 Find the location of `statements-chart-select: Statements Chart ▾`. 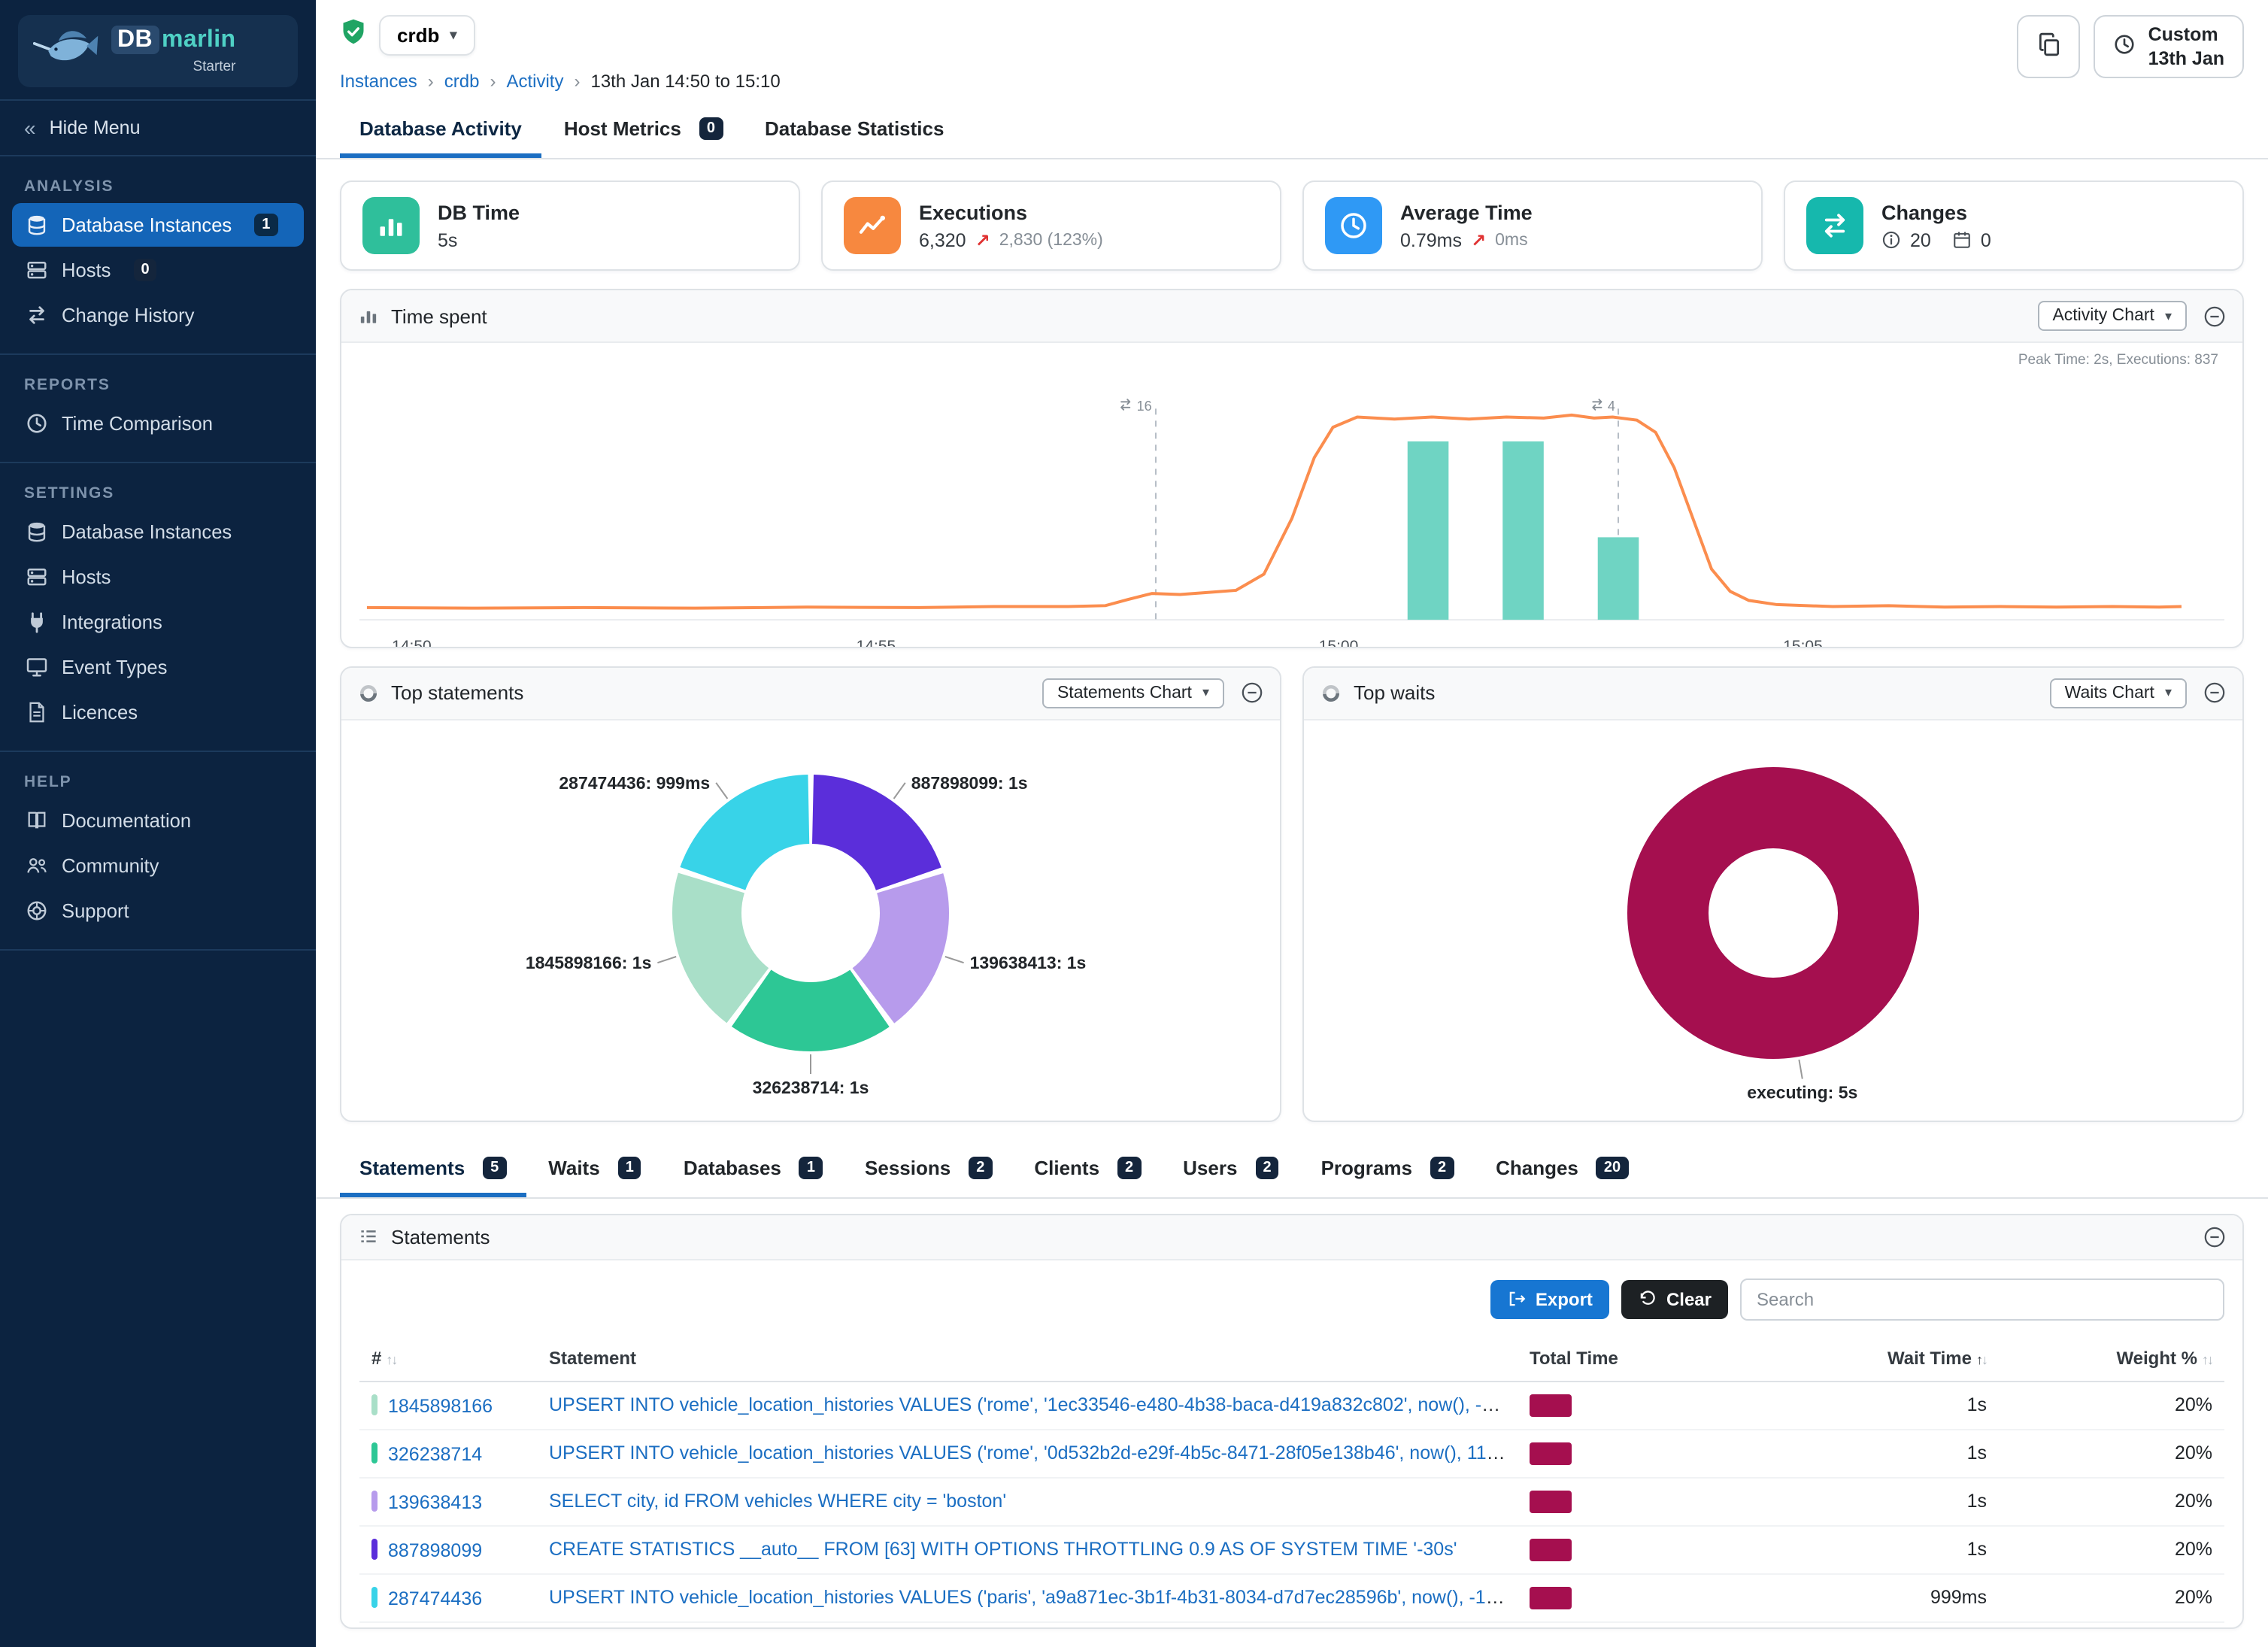

statements-chart-select: Statements Chart ▾ is located at coordinates (1133, 693).